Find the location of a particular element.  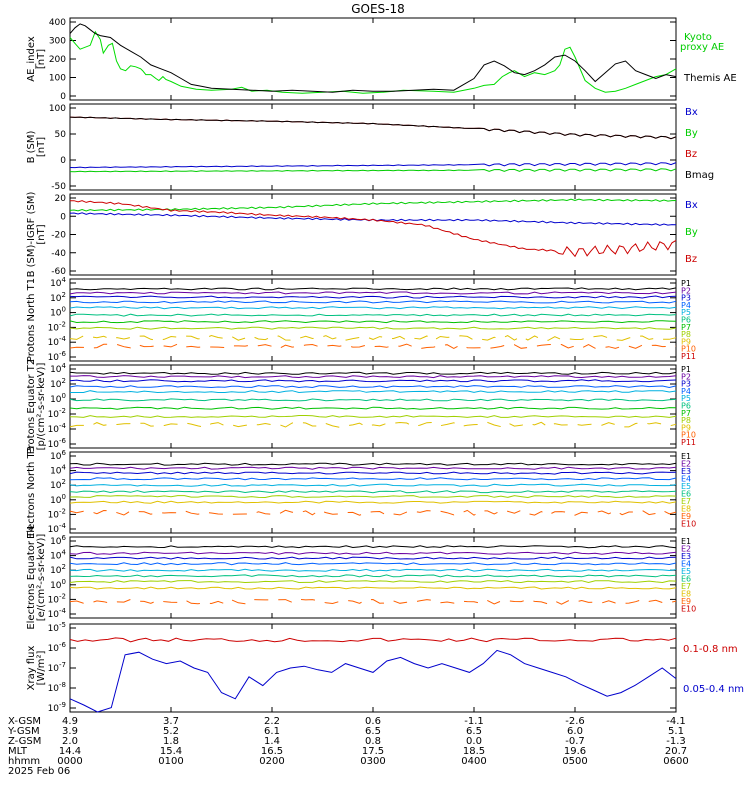

series-line-by is located at coordinates (373, 170).